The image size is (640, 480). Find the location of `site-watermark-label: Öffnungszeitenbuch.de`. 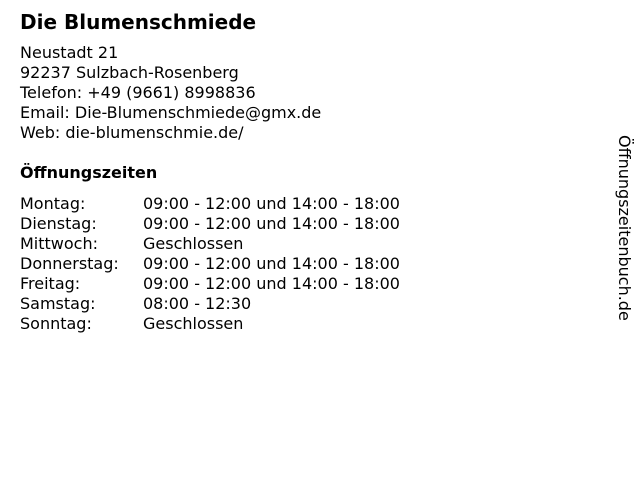

site-watermark-label: Öffnungszeitenbuch.de is located at coordinates (624, 228).